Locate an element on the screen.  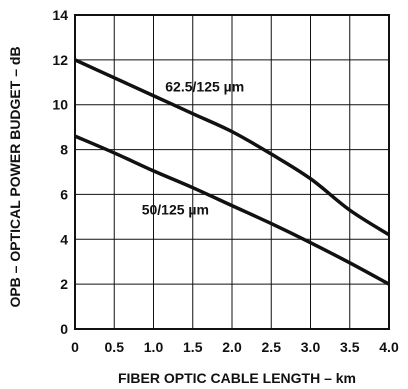
y-tick-label: 4 is located at coordinates (64, 239).